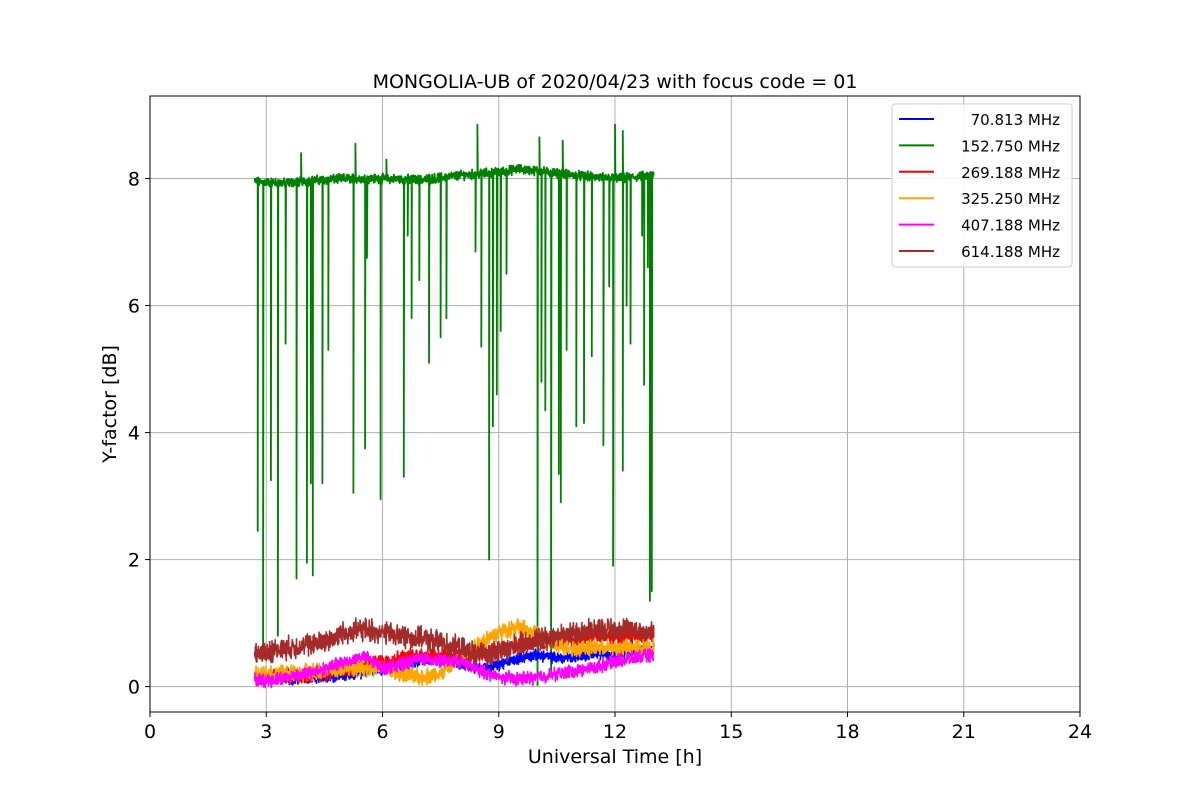  Describe the element at coordinates (110, 404) in the screenshot. I see `y-axis-label: Y-factor [dB]` at that location.